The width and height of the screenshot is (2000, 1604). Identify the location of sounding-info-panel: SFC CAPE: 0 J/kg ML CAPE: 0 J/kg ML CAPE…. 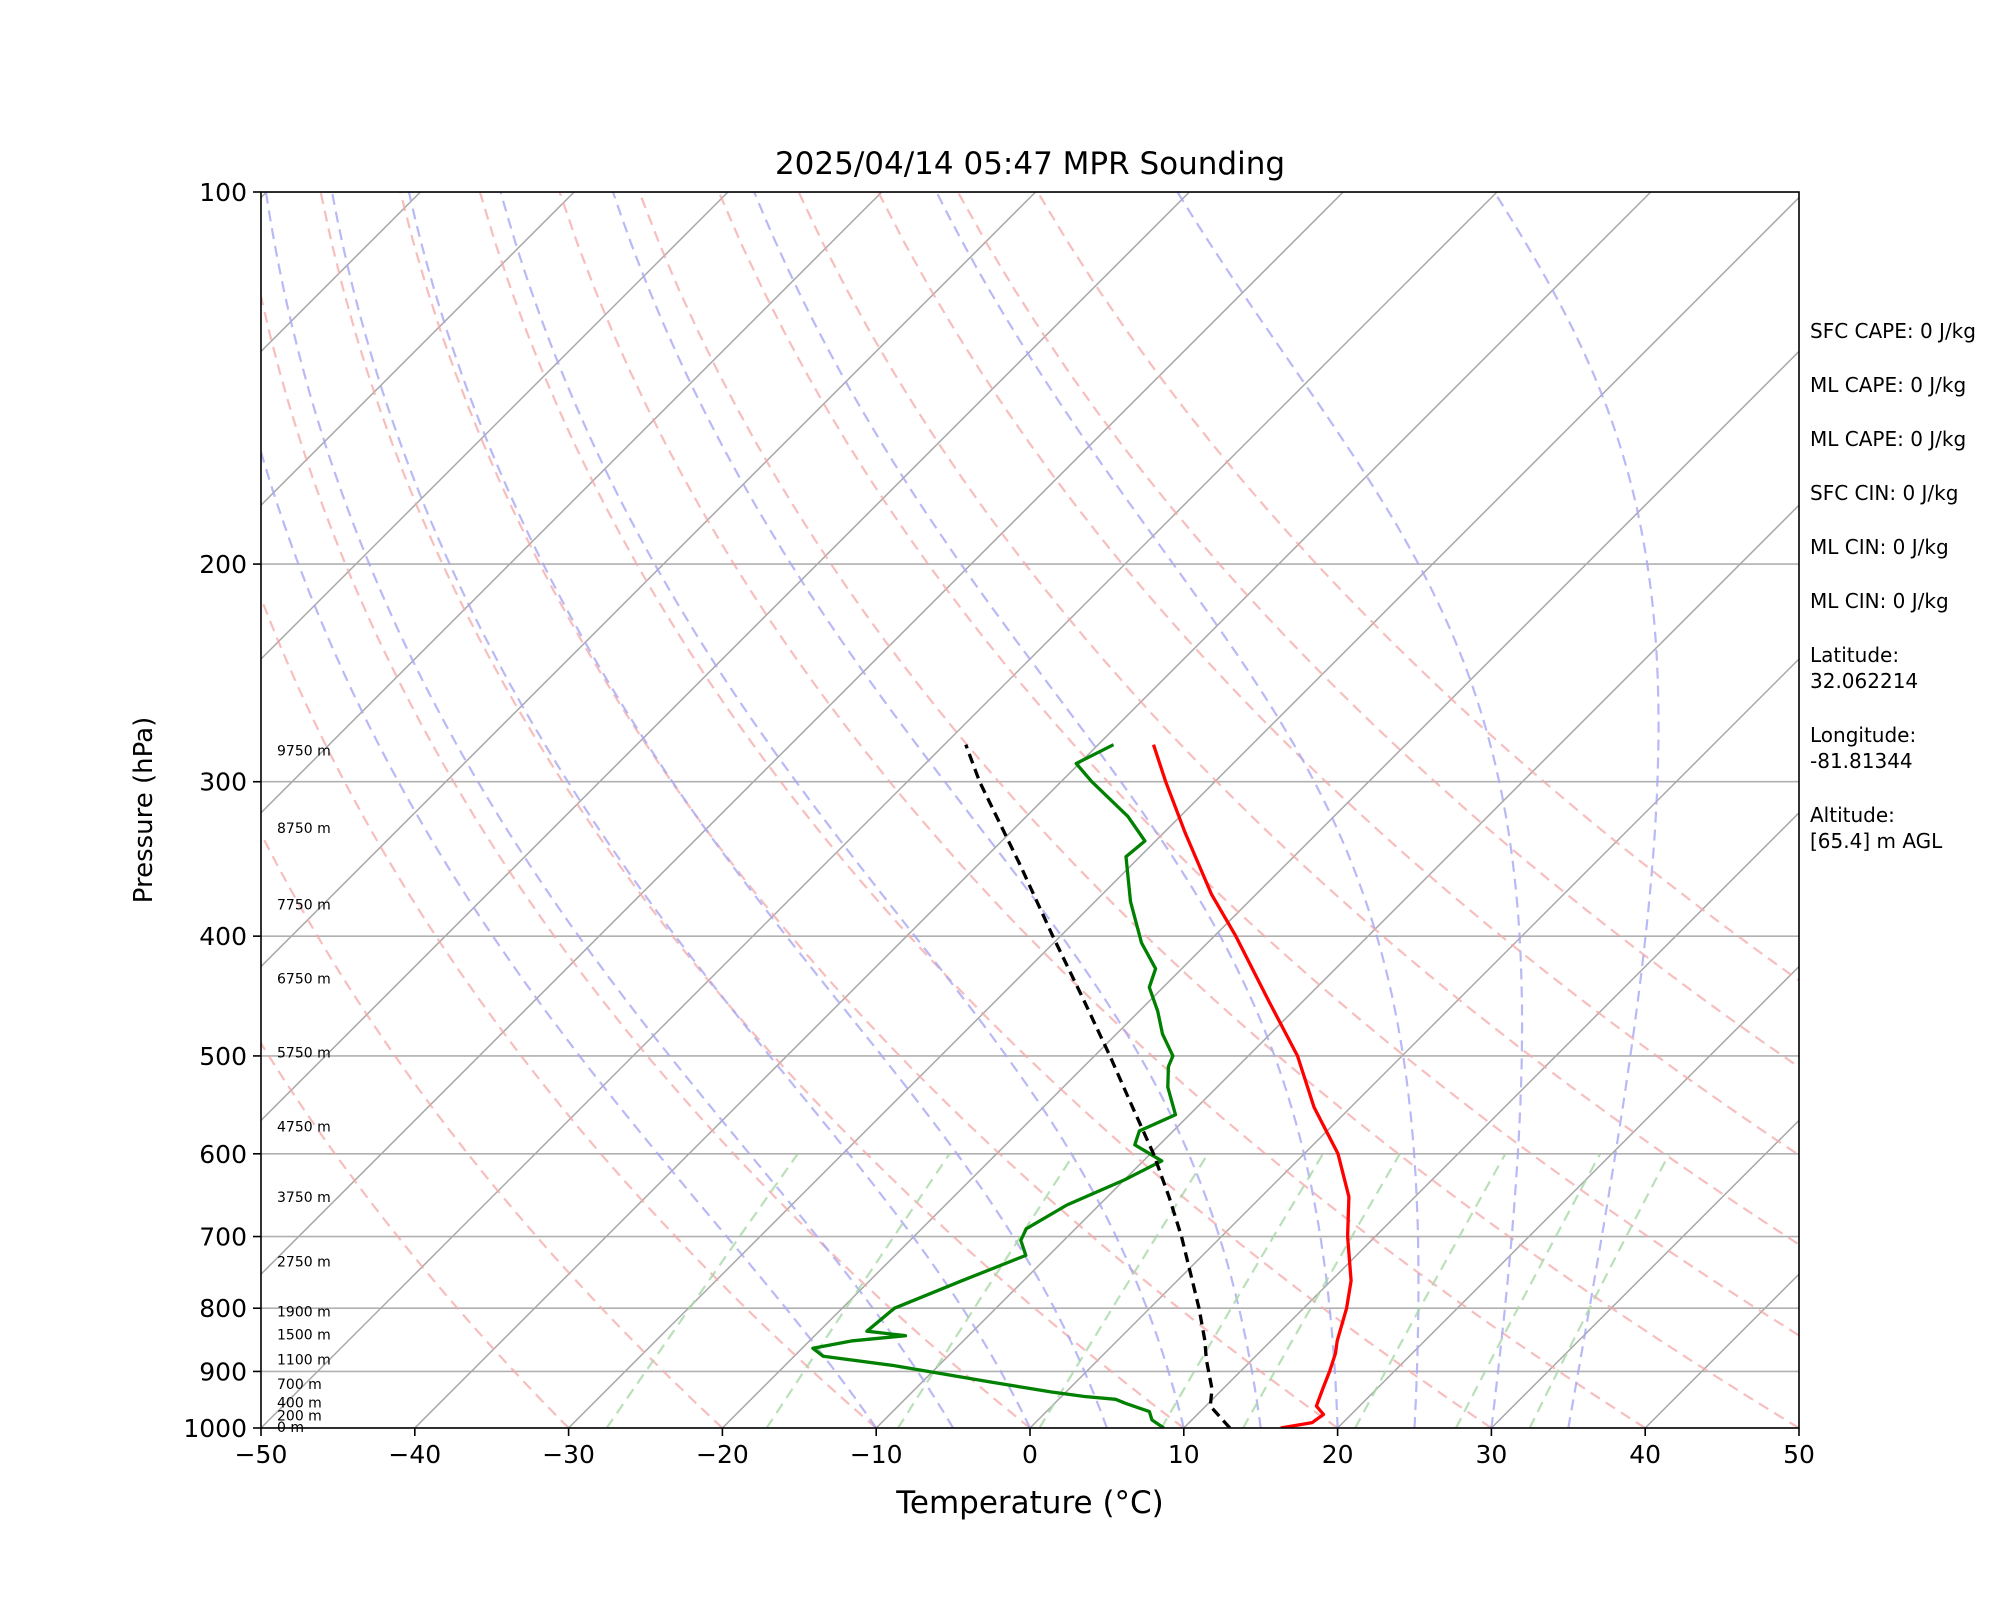
(1902, 600).